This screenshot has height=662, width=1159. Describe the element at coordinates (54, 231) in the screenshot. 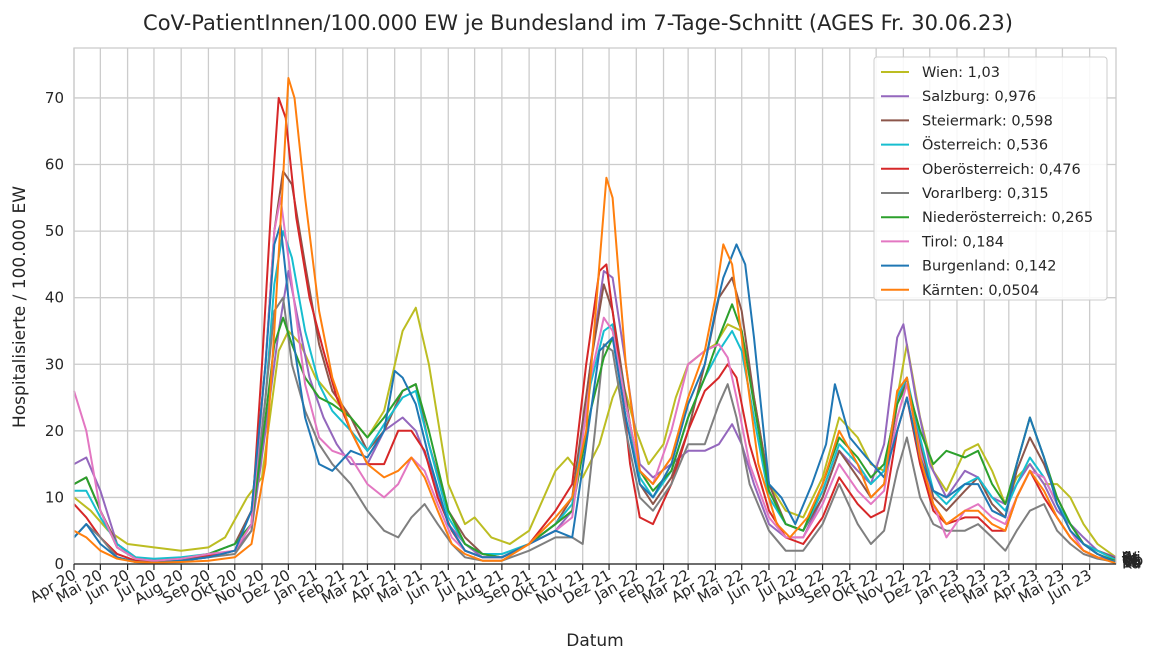

I see `y-tick-label: 50` at that location.